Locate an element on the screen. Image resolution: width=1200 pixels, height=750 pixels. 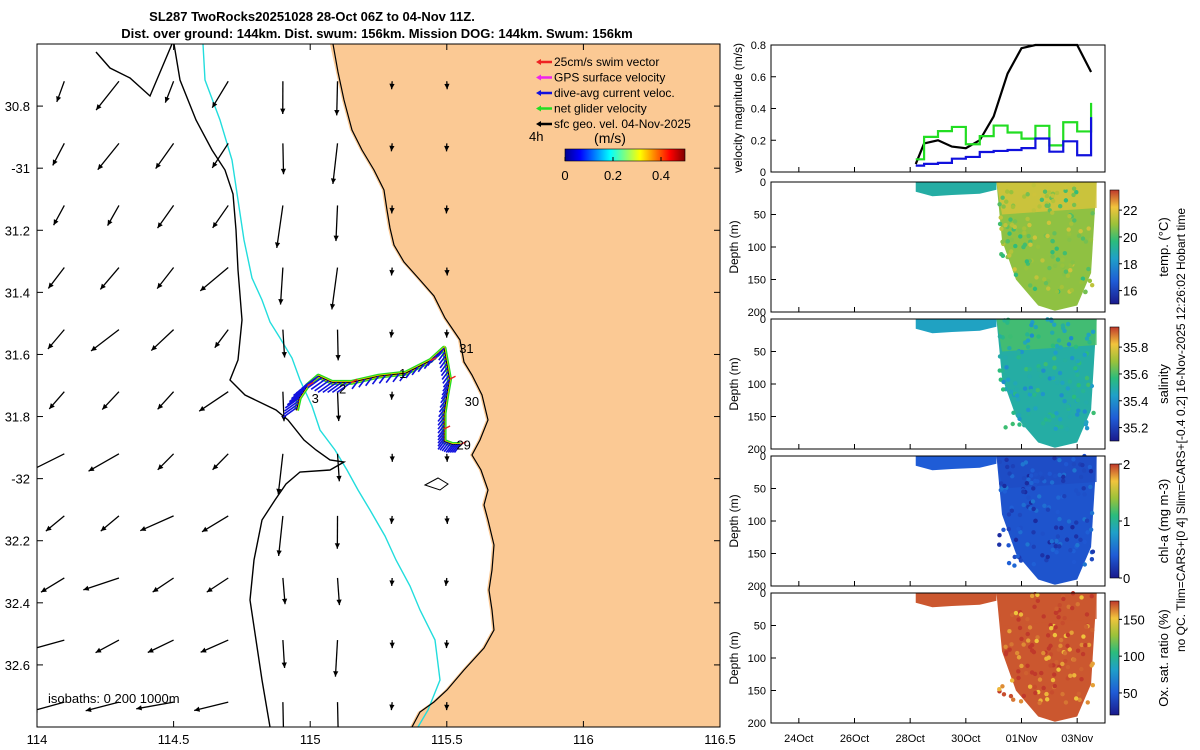
colorbar-label: chl-a (mg m-3) is located at coordinates (1163, 521).